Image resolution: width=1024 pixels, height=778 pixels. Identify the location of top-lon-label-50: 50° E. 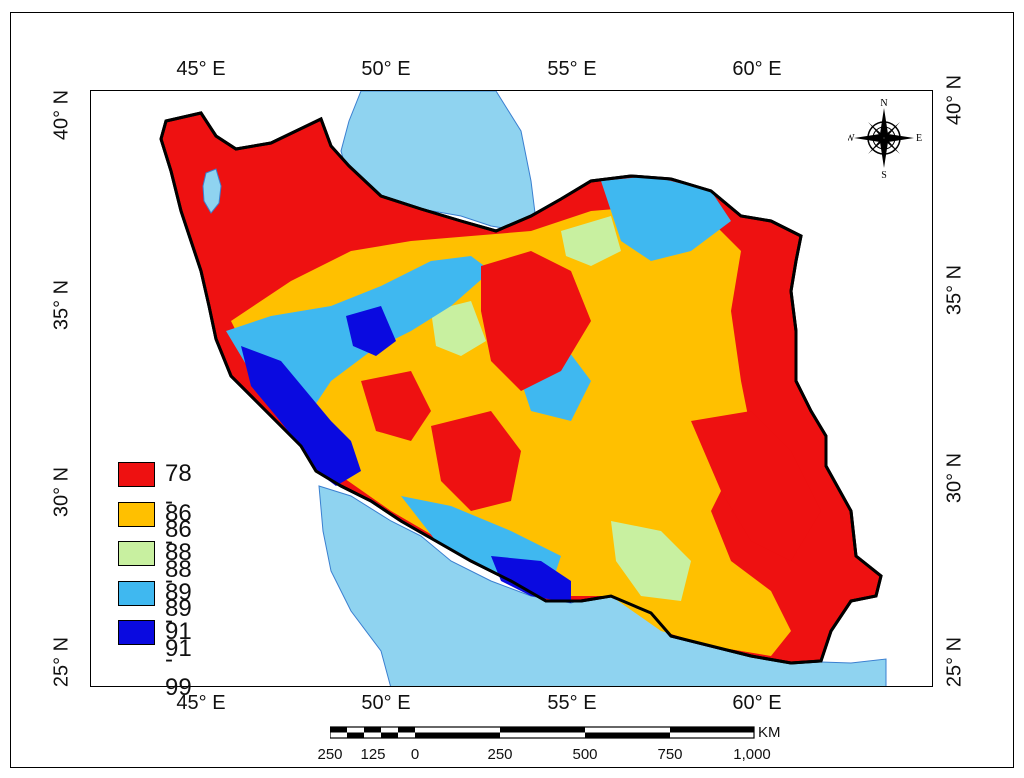
(386, 69).